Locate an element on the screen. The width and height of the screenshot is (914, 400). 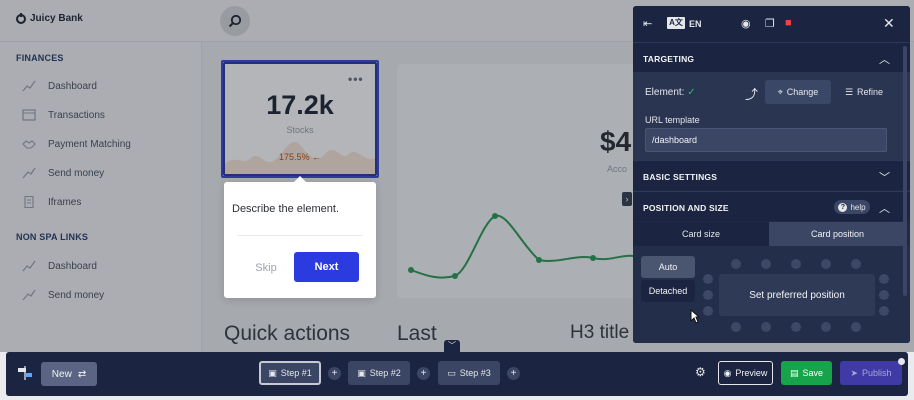
search-button is located at coordinates (235, 21).